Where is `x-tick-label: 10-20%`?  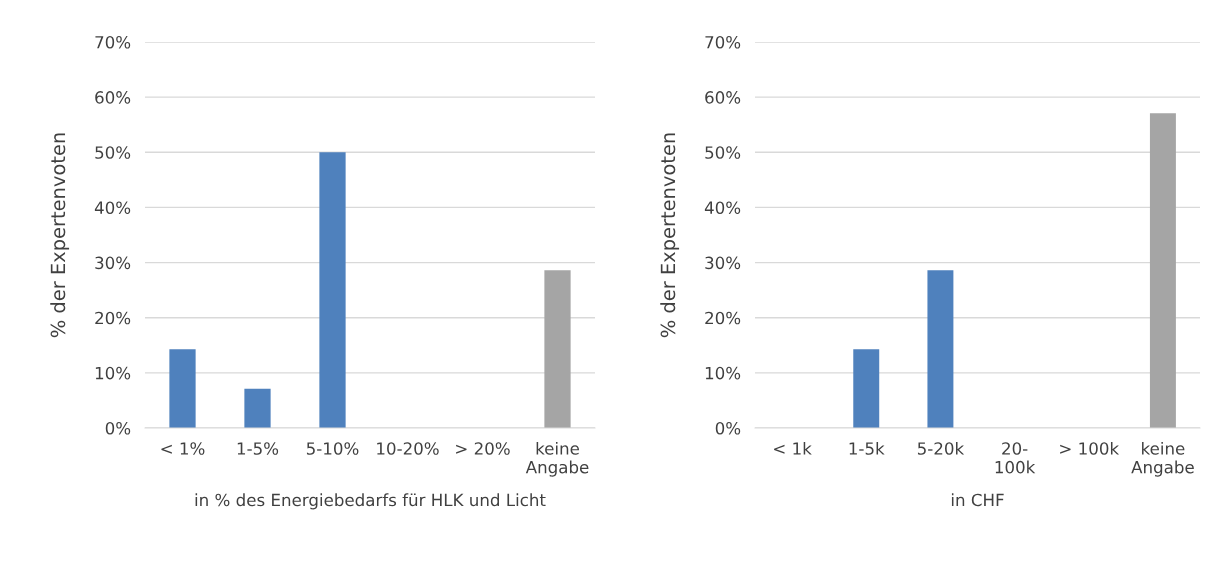
x-tick-label: 10-20% is located at coordinates (408, 448).